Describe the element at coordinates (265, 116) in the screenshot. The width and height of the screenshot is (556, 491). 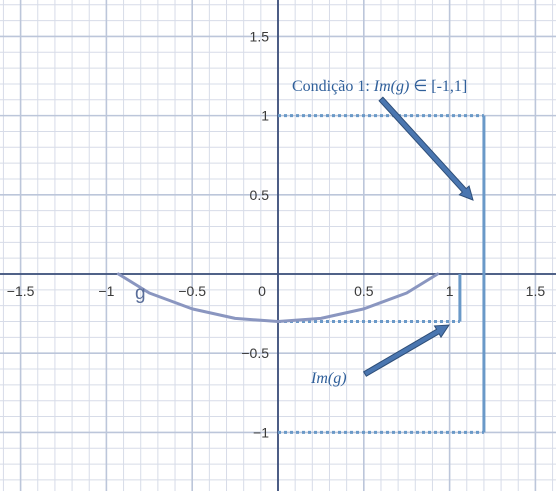
I see `y-tick-label: 1` at that location.